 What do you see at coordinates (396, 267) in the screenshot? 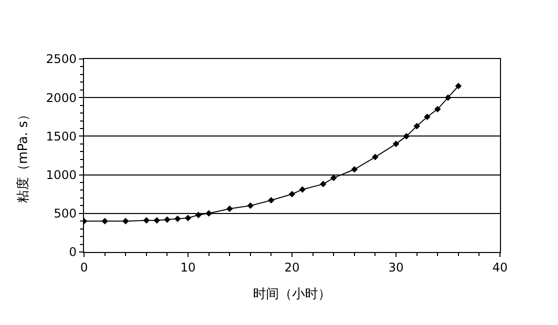
I see `x-tick-label: 30` at bounding box center [396, 267].